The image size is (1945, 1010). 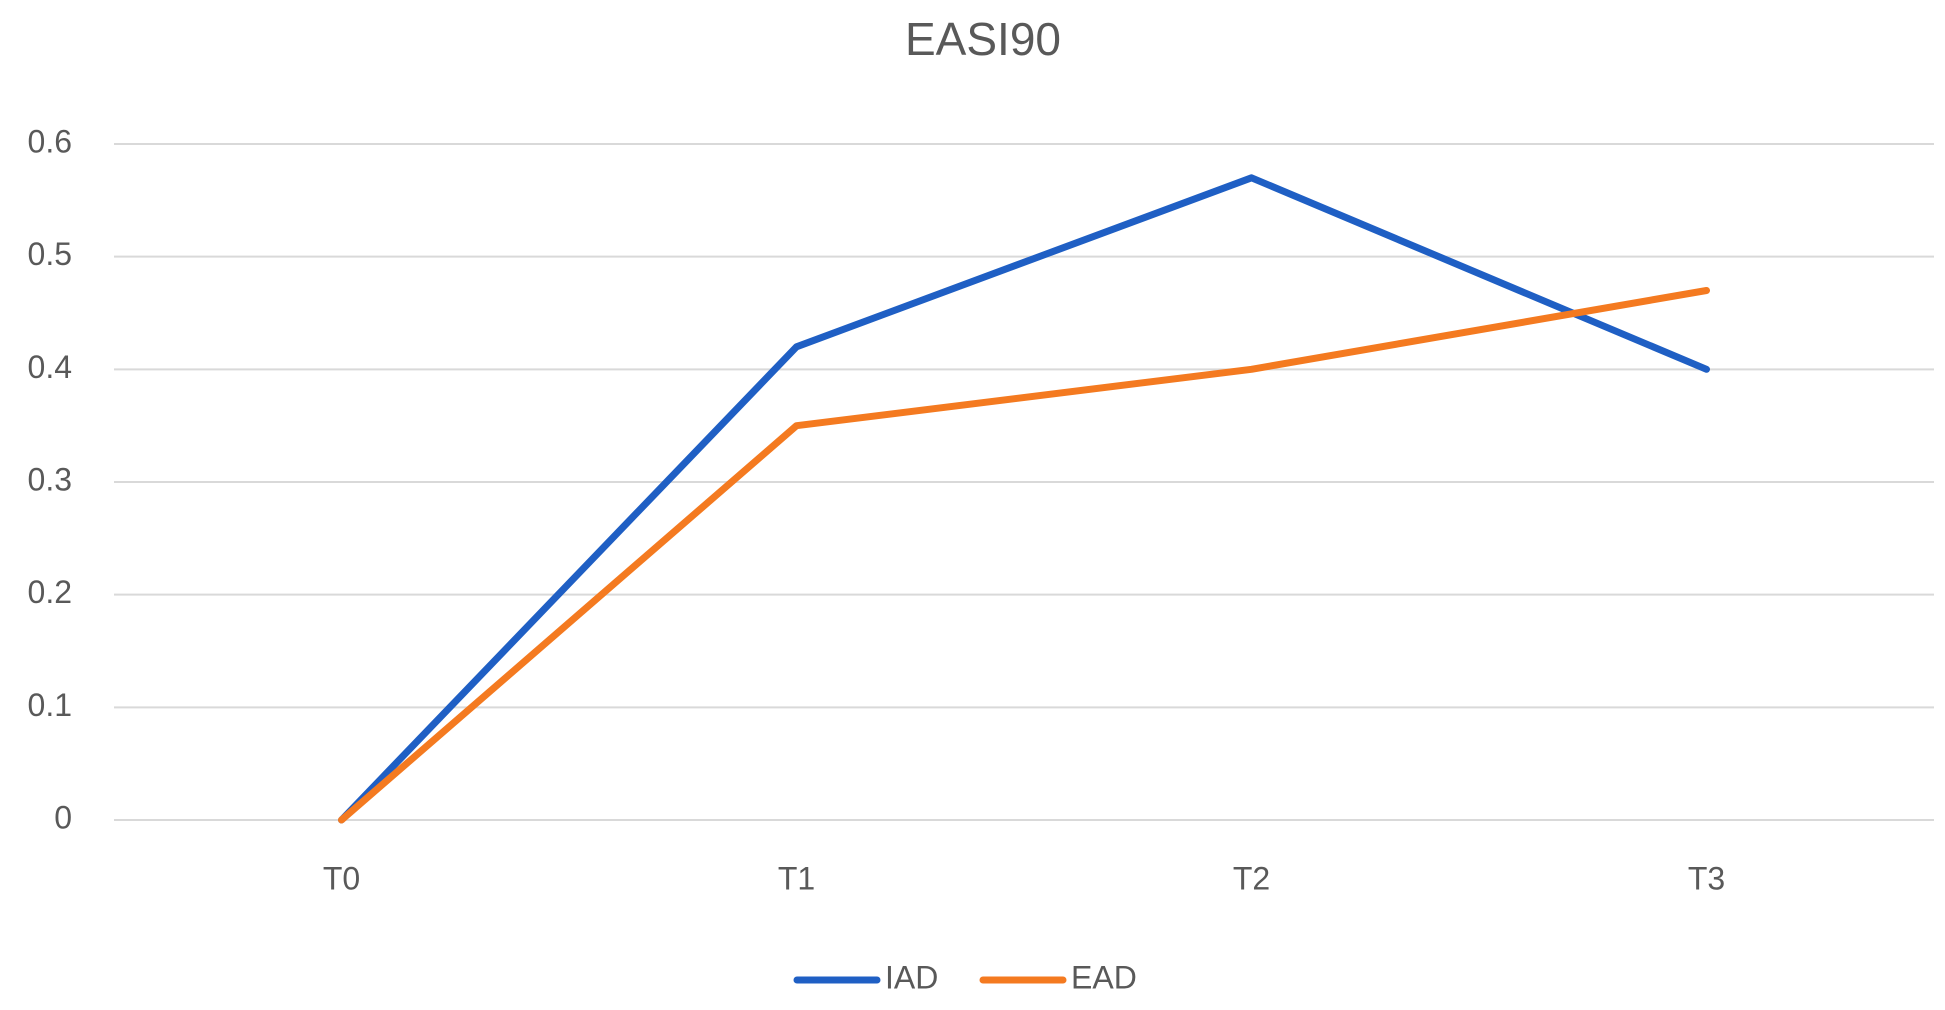 I want to click on x-tick-label: T3, so click(x=1706, y=878).